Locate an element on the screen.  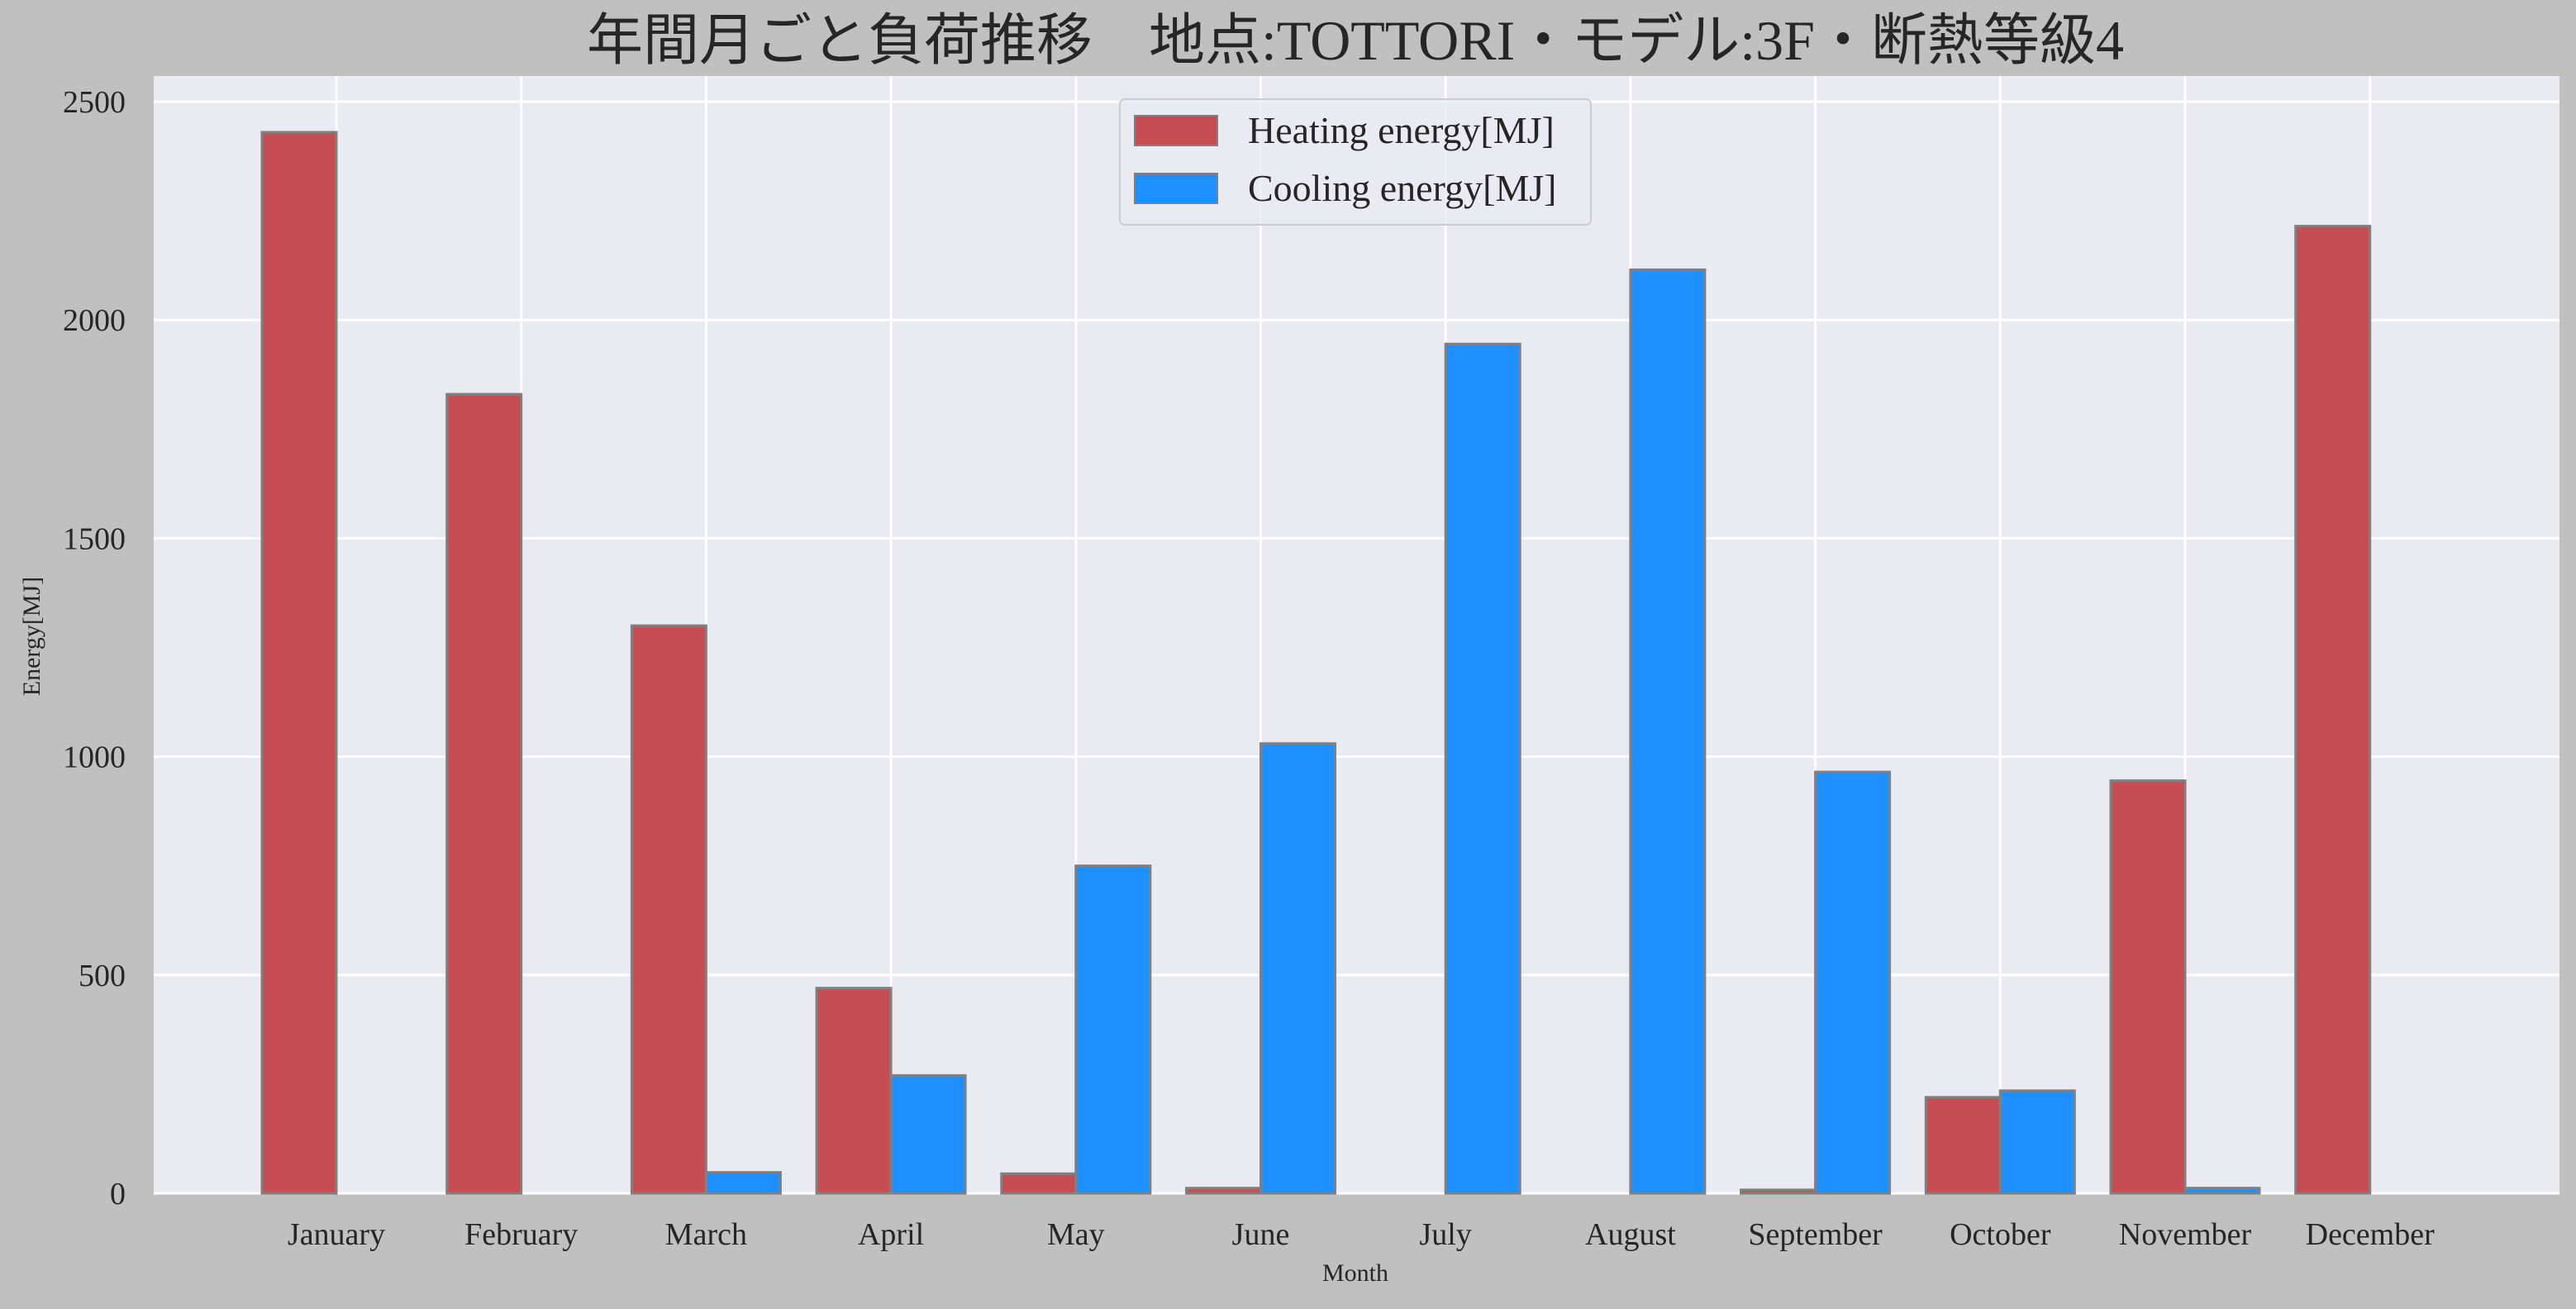
y-tick-label: 1500 is located at coordinates (95, 538).